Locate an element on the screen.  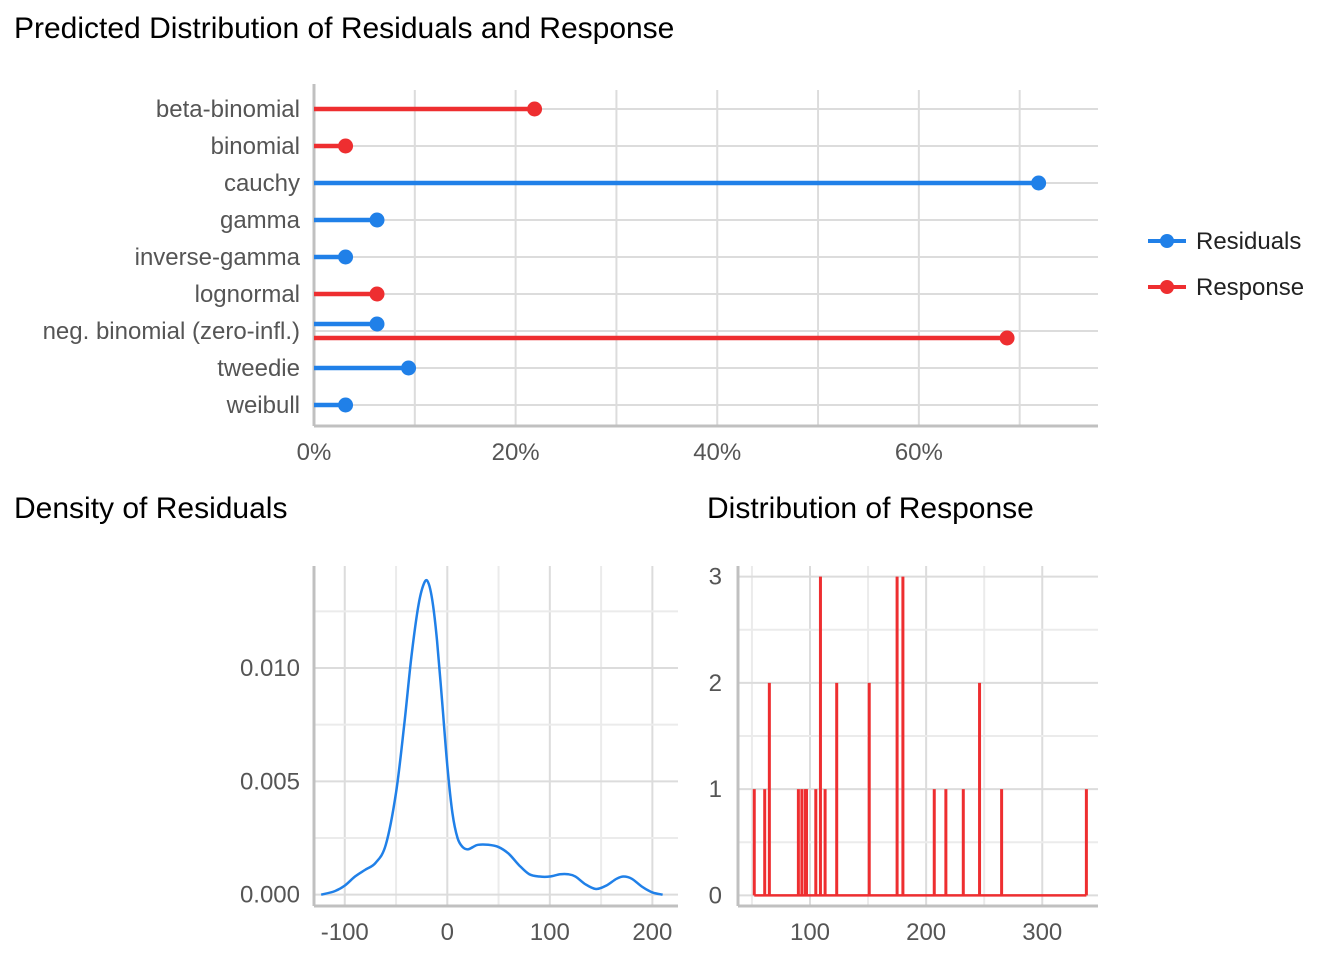
lollipop-point-response-neg-binomial-zero-infl is located at coordinates (1007, 338).